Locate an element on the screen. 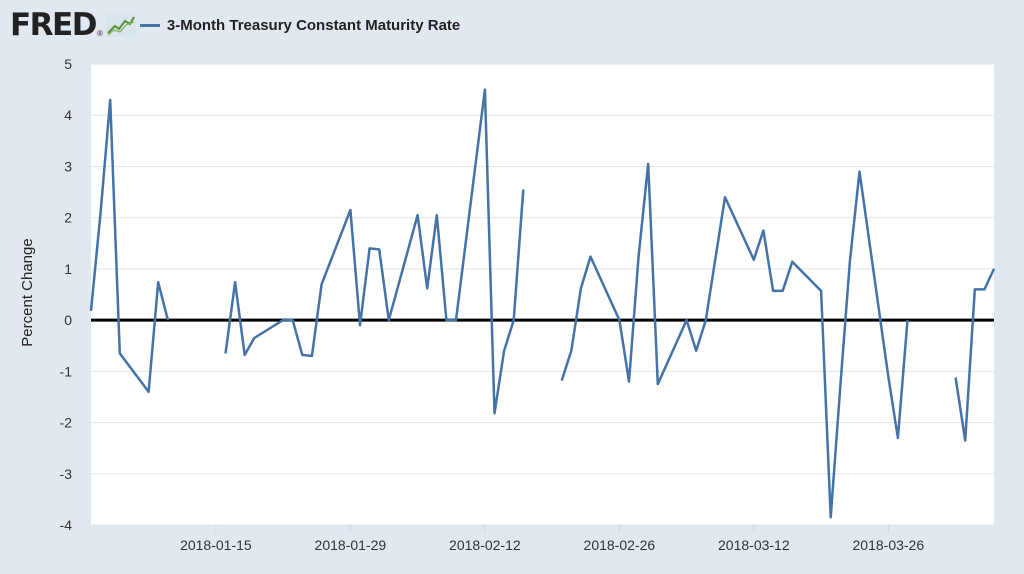  y-axis-label: Percent Change is located at coordinates (27, 292).